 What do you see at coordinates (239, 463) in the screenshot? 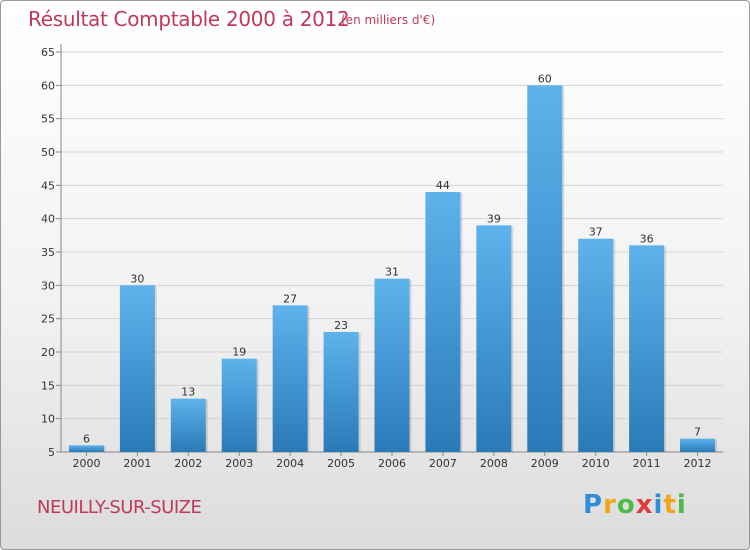
I see `x-tick-label: 2003` at bounding box center [239, 463].